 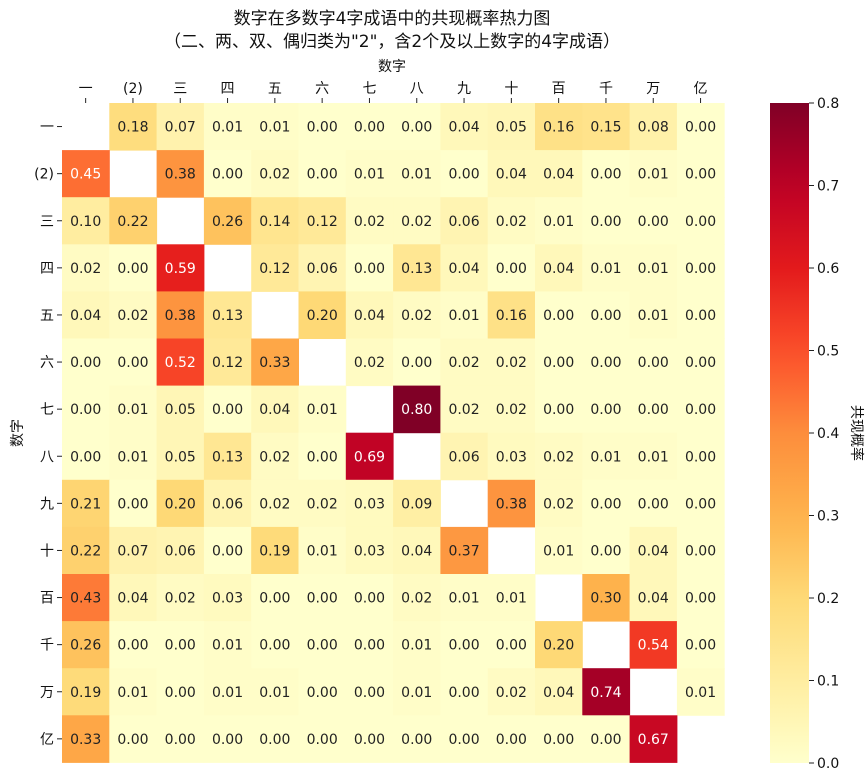 I want to click on cell-value-label: 0.12, so click(x=227, y=363).